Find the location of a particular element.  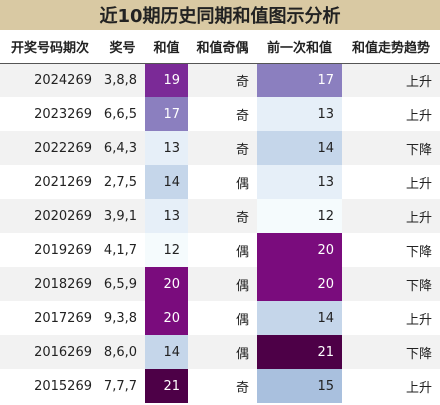

cell-issue: 2017269 is located at coordinates (63, 318).